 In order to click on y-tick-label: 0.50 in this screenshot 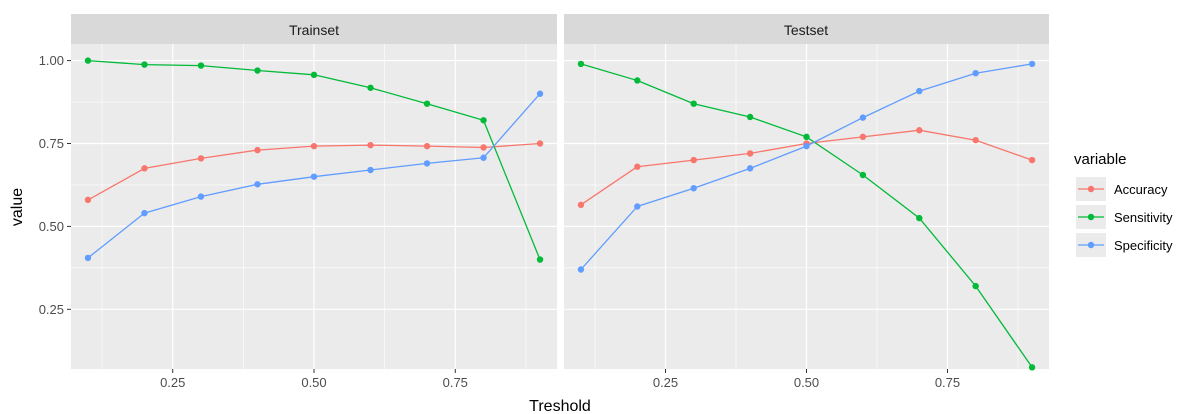, I will do `click(51, 226)`.